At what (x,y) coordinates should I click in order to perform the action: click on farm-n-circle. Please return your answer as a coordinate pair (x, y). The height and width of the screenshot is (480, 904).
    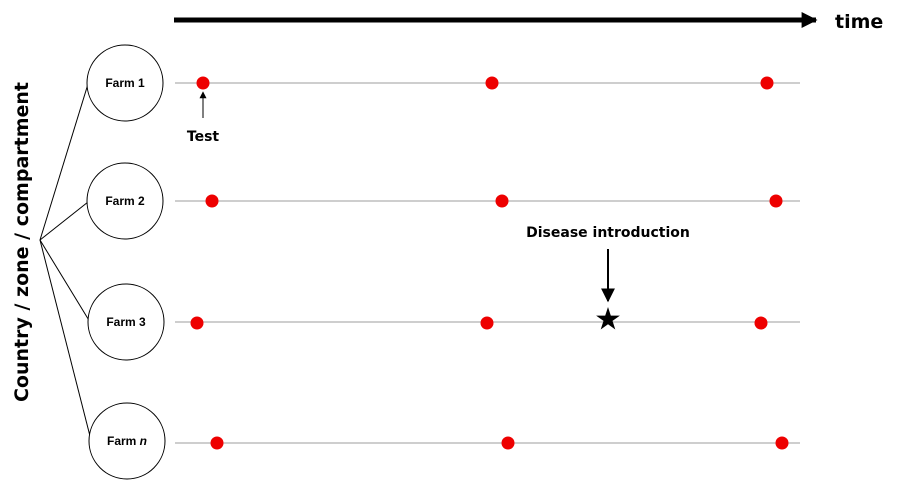
    Looking at the image, I should click on (127, 441).